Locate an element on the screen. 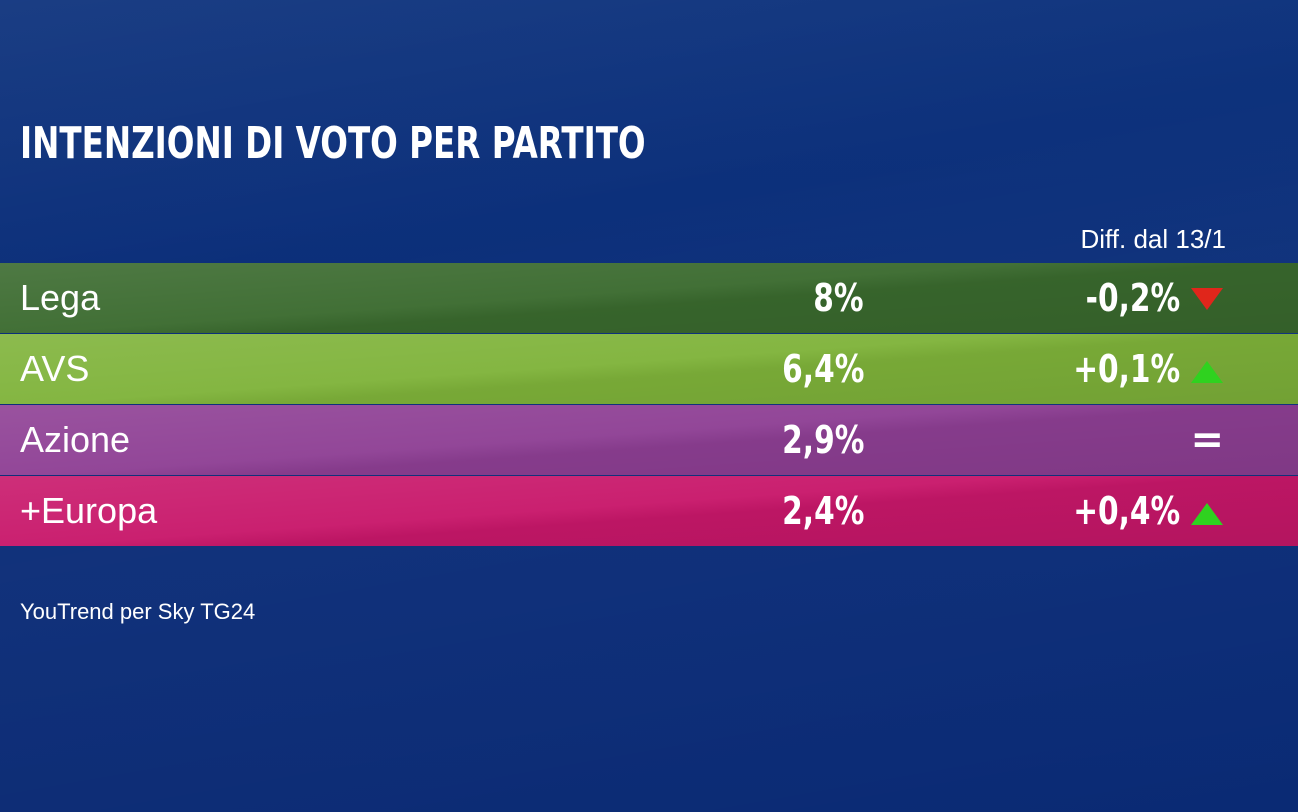 This screenshot has height=812, width=1298. party-row-lega: Lega 8% -0,2% is located at coordinates (649, 298).